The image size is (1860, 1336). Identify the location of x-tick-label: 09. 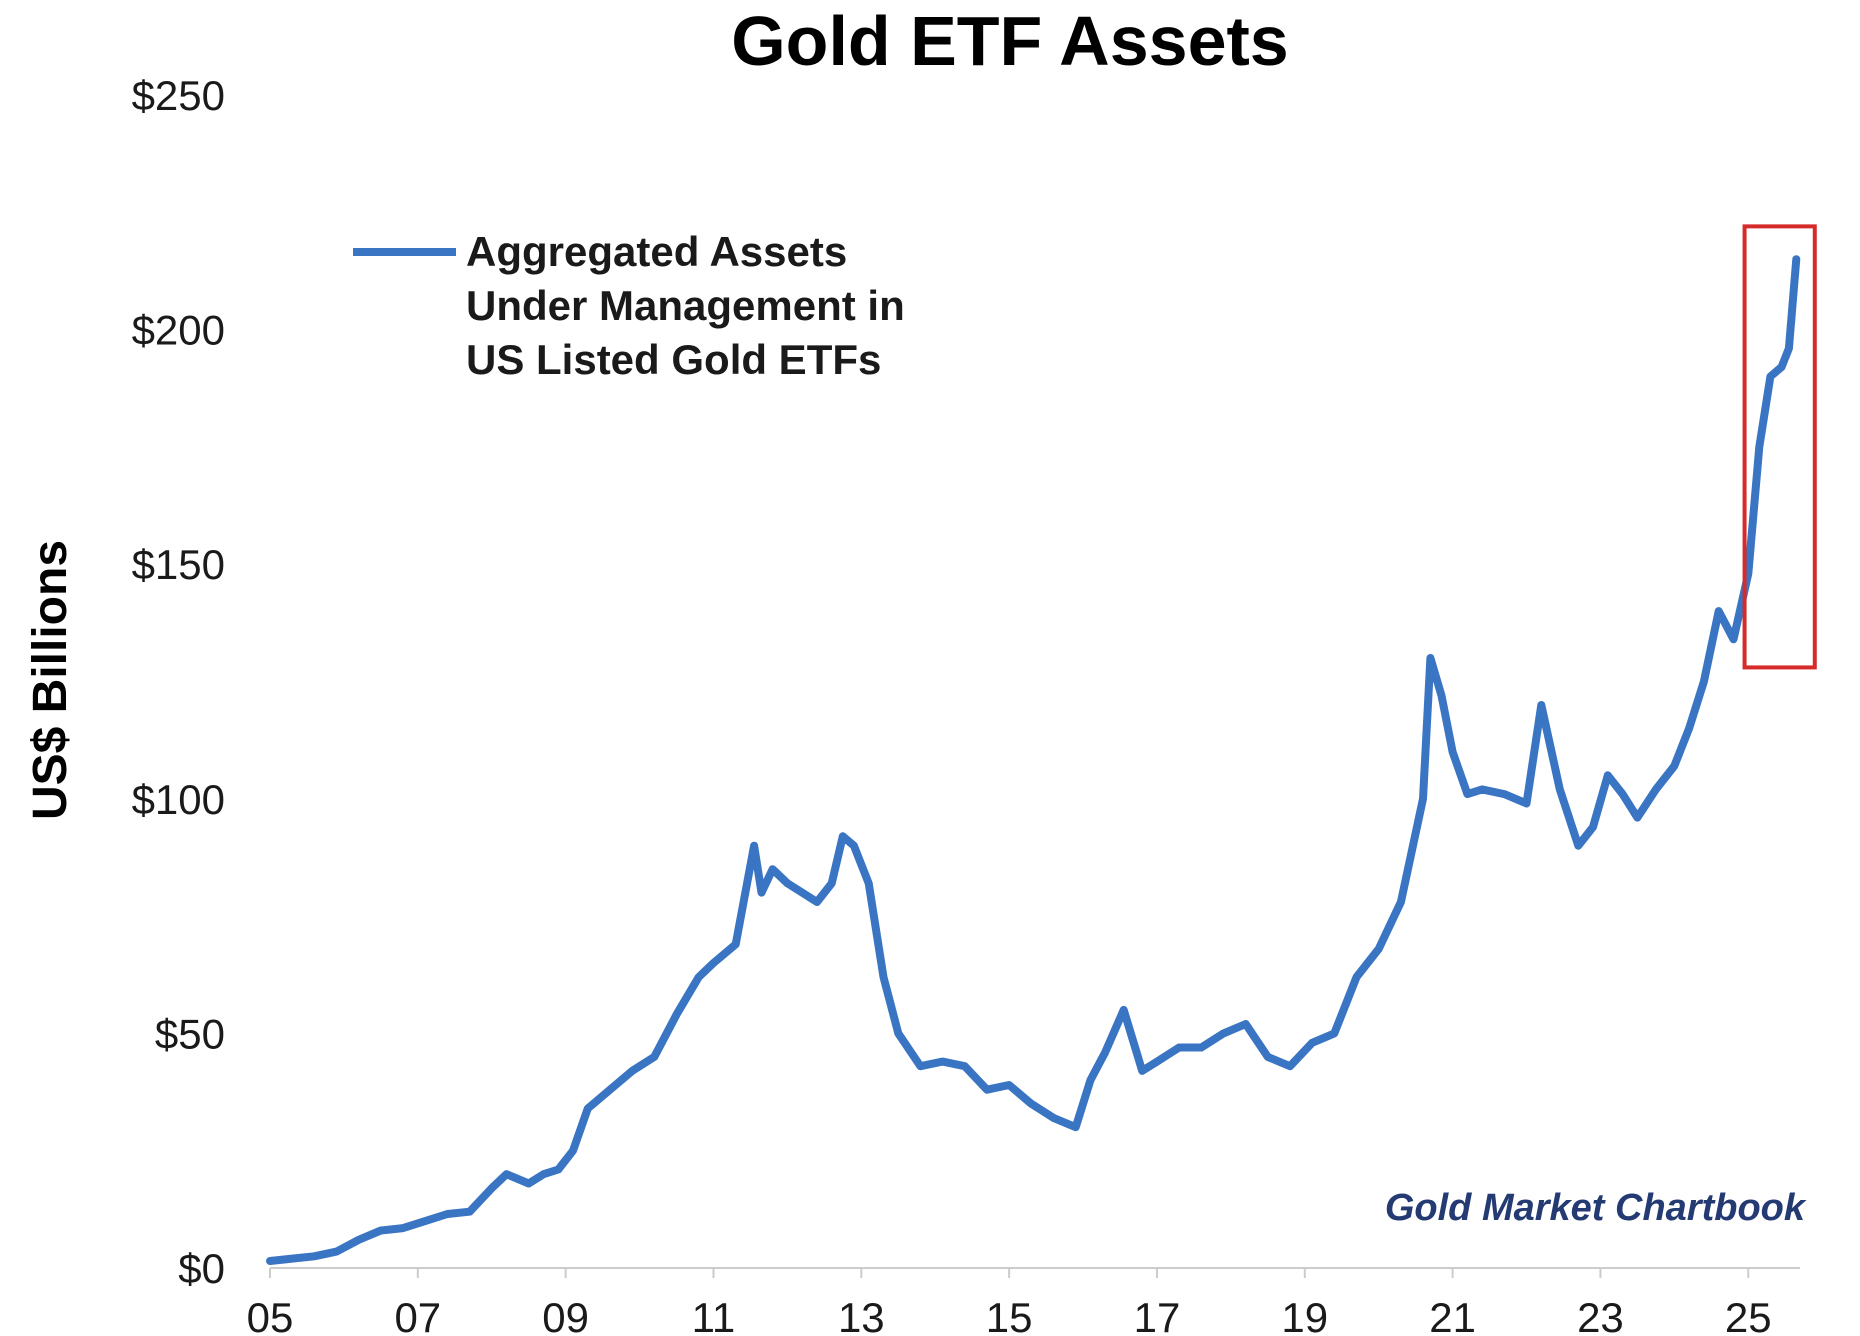
(565, 1315).